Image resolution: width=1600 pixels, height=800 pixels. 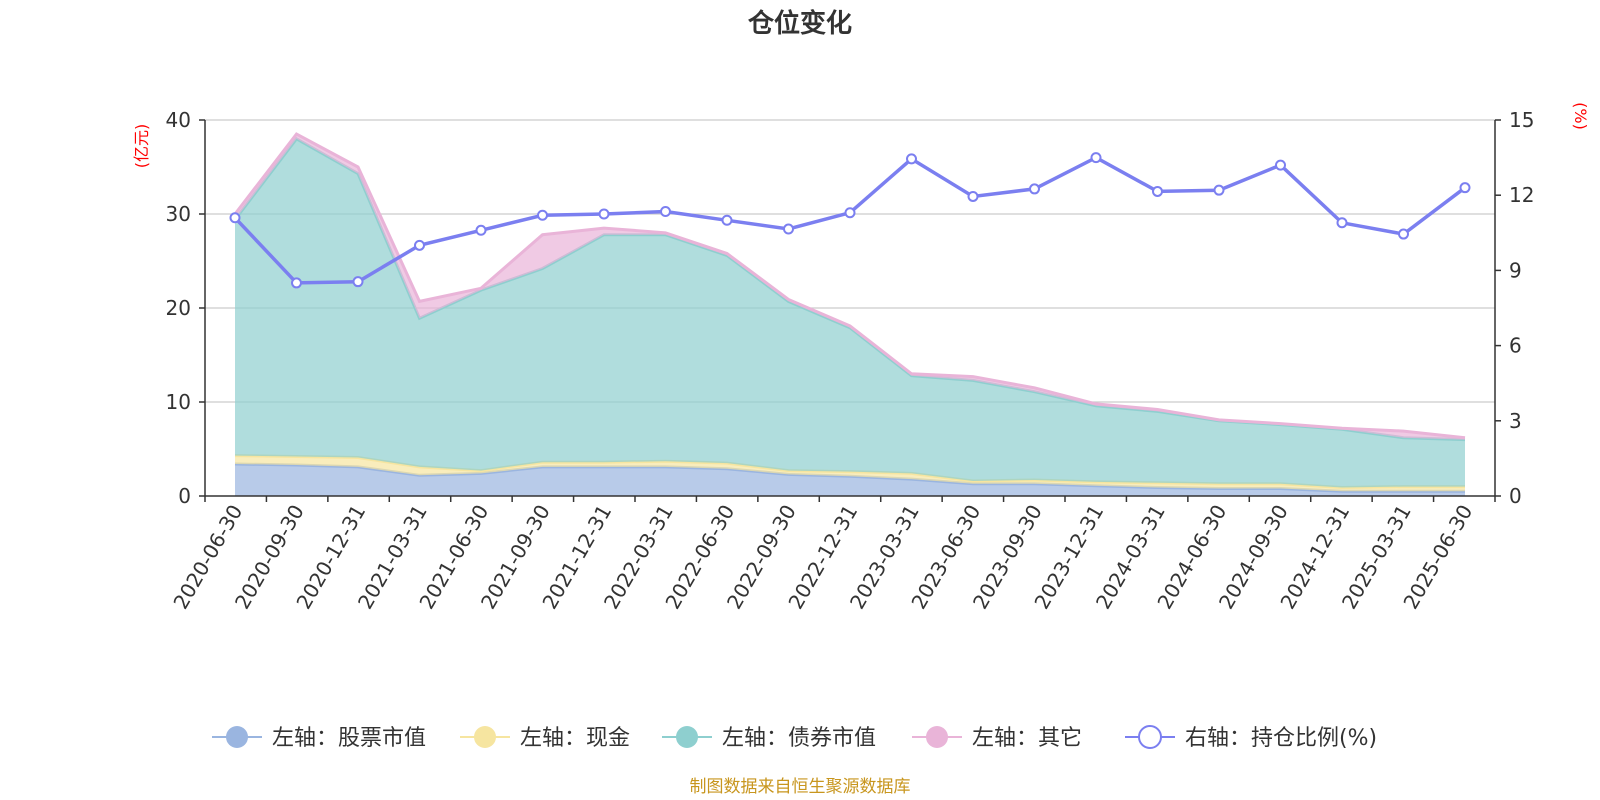 What do you see at coordinates (141, 146) in the screenshot?
I see `left-axis-unit: (亿元)` at bounding box center [141, 146].